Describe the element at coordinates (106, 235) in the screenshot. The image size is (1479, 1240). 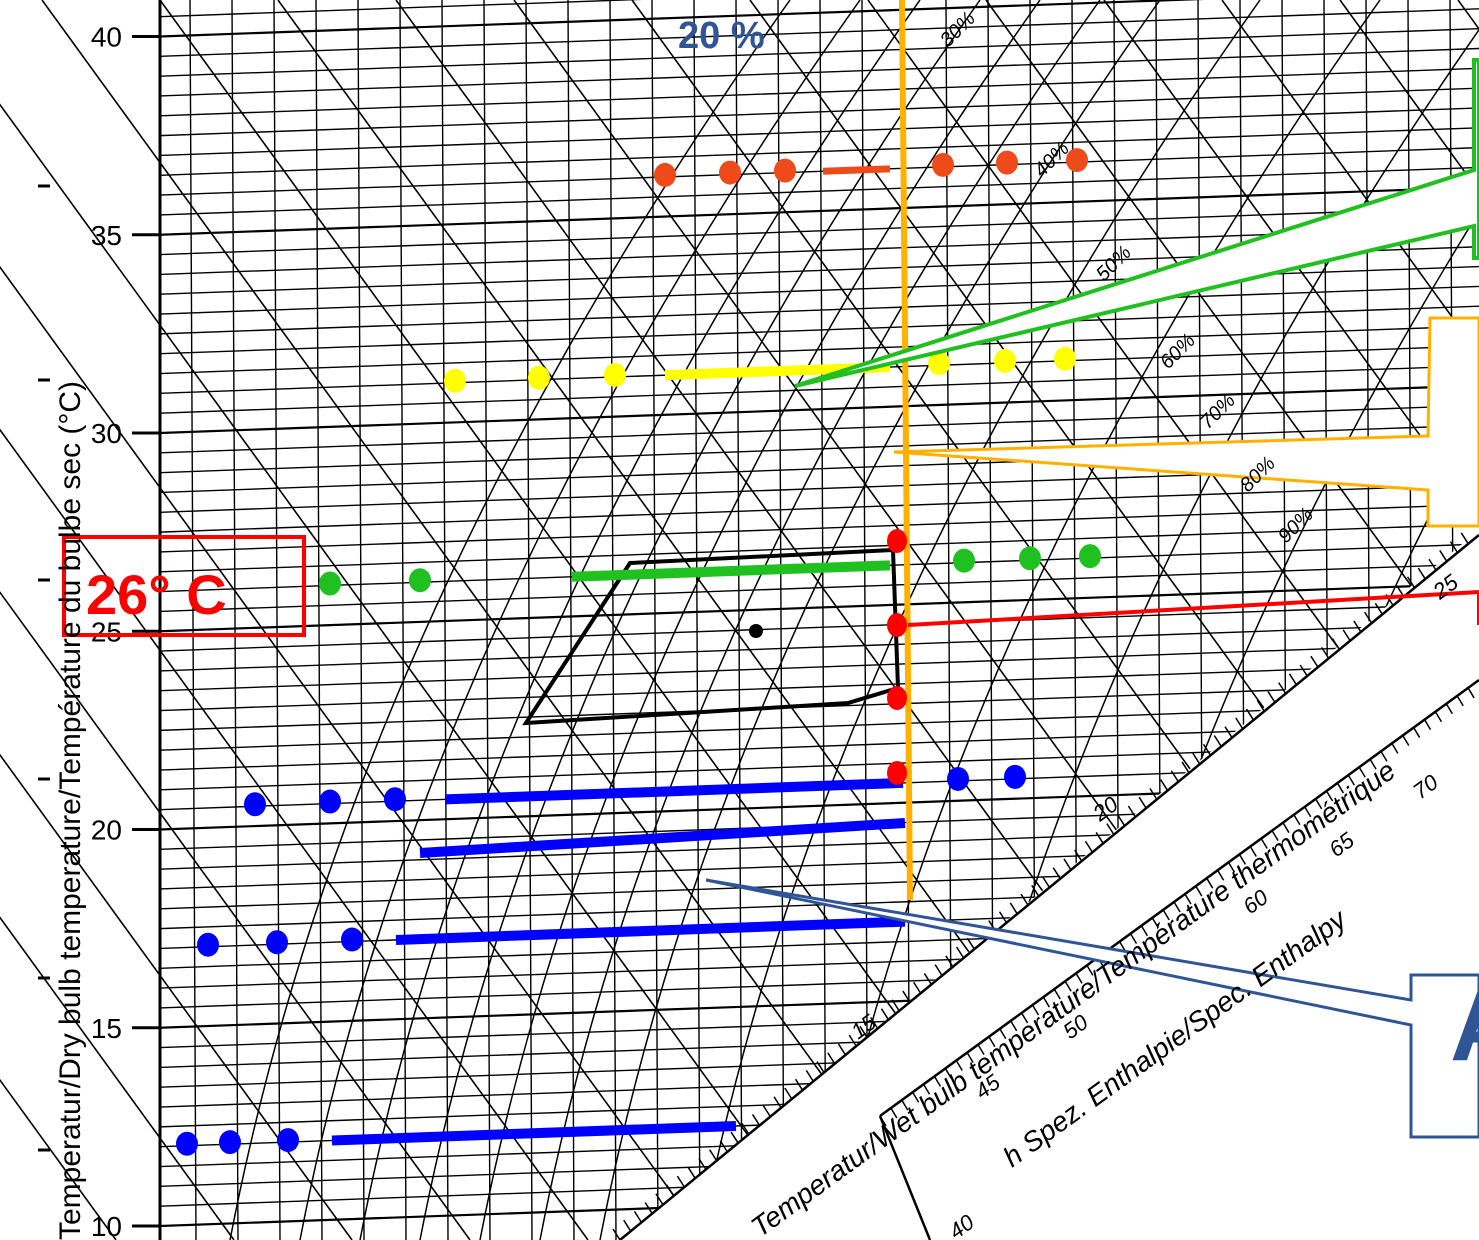
I see `y-tick-label: 35` at that location.